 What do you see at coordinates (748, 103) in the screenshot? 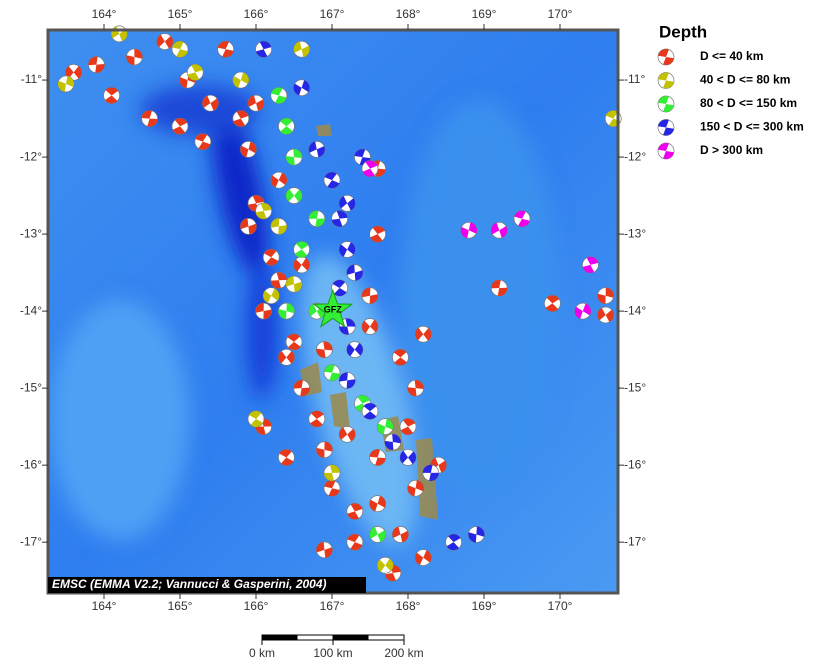
I see `legend-label: 80 < D <= 150 km` at bounding box center [748, 103].